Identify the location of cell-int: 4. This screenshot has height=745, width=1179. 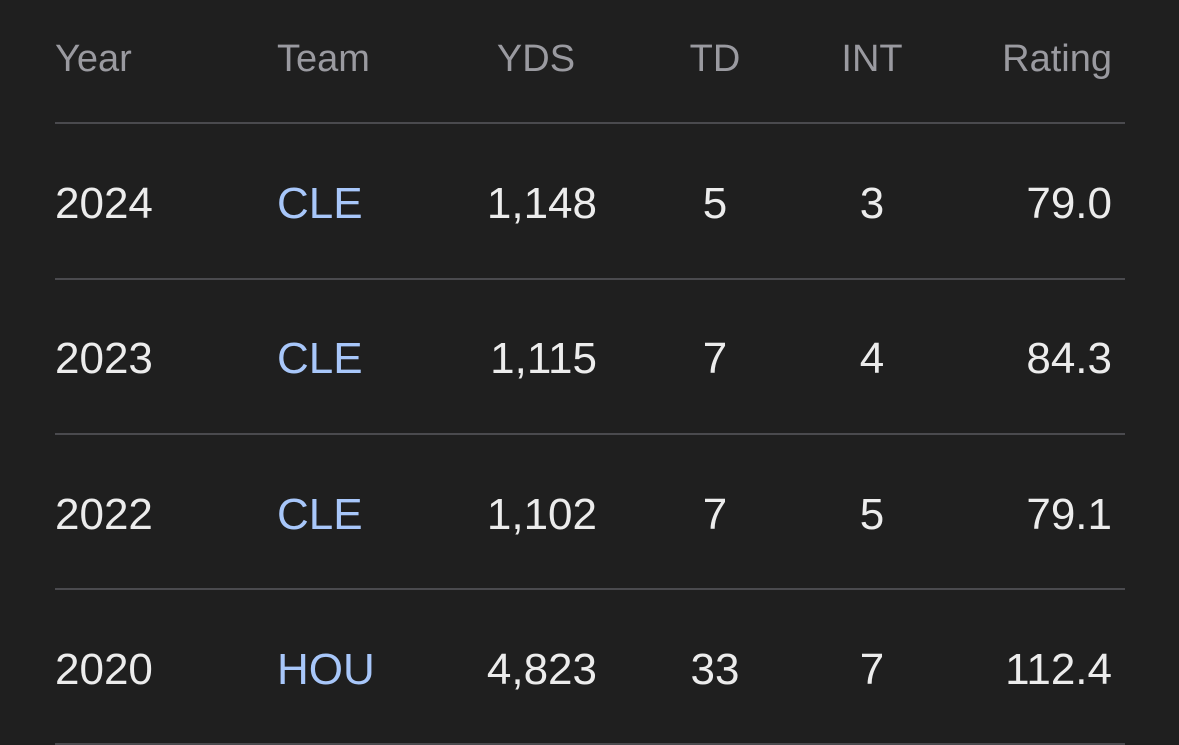
(872, 358).